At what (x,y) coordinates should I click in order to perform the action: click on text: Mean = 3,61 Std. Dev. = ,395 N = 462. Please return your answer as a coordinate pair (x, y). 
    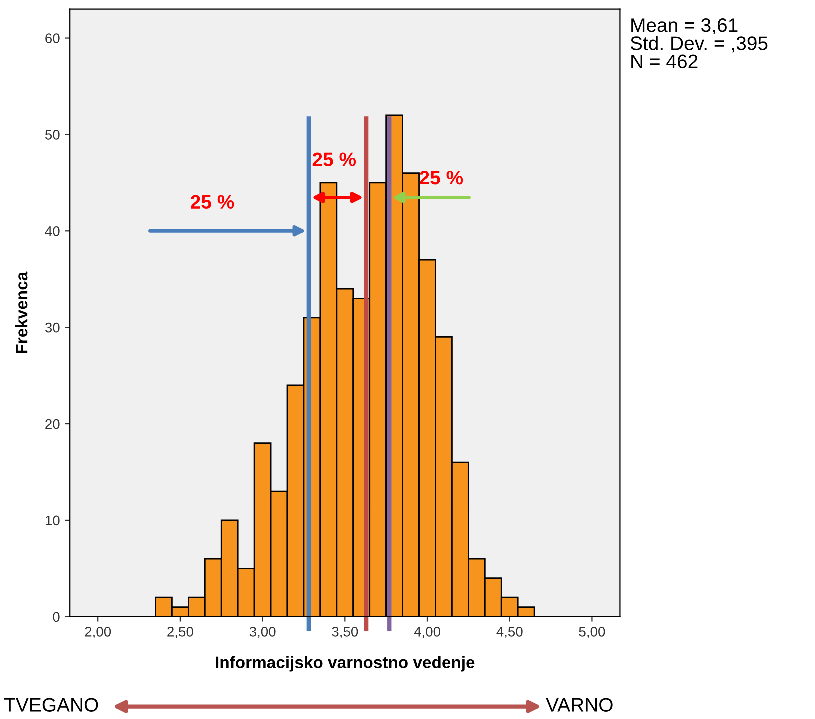
    Looking at the image, I should click on (699, 43).